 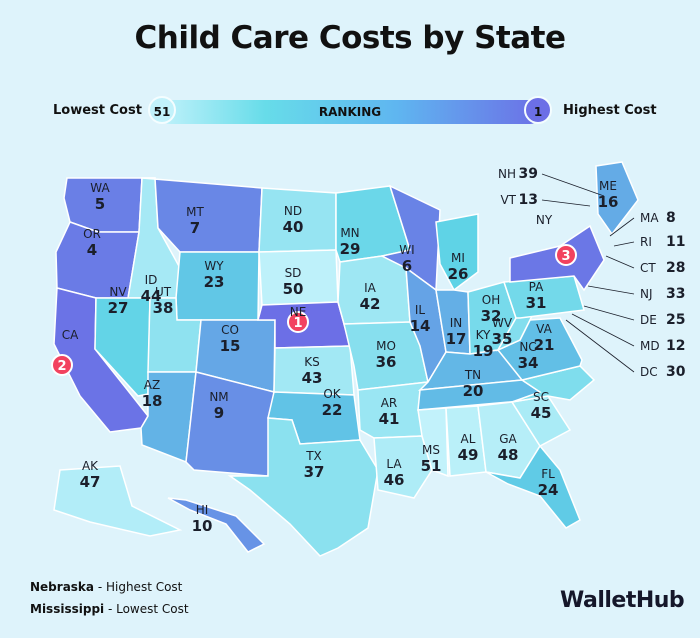 I want to click on state-rank-dc: 30, so click(x=676, y=372).